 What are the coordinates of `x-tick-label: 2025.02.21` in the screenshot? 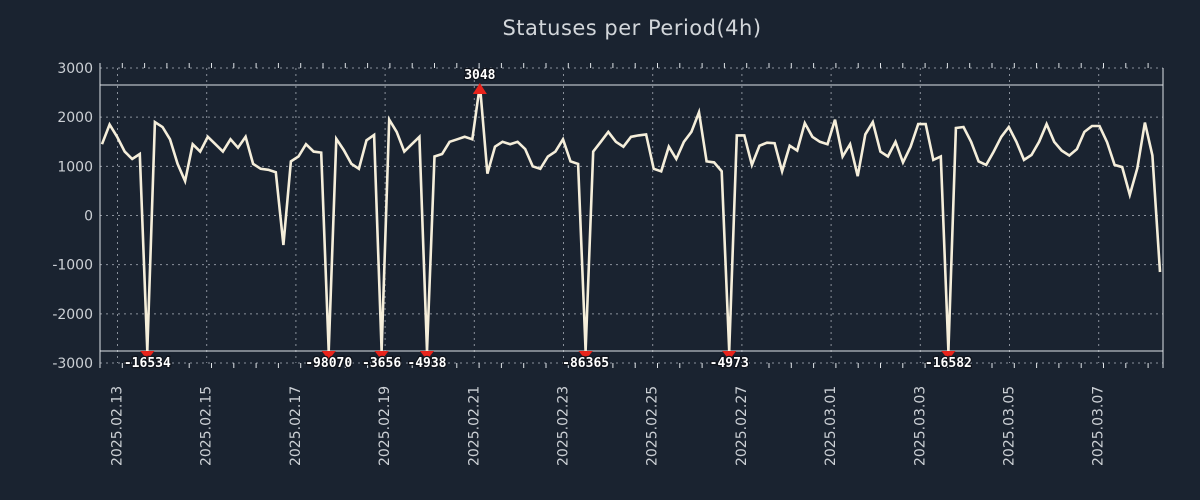 It's located at (474, 426).